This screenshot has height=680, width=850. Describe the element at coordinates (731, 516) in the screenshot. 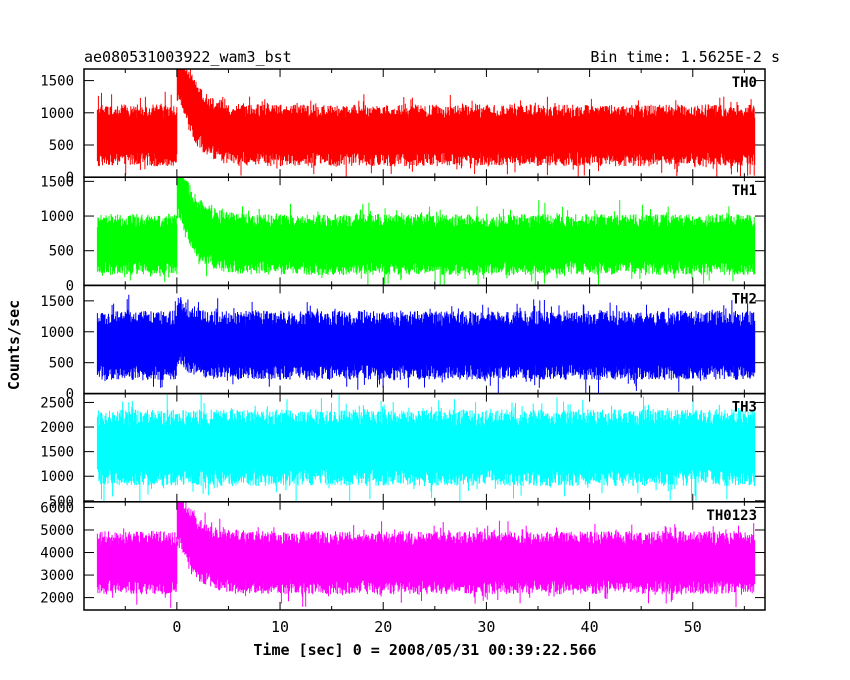

I see `panel-label: TH0123` at that location.